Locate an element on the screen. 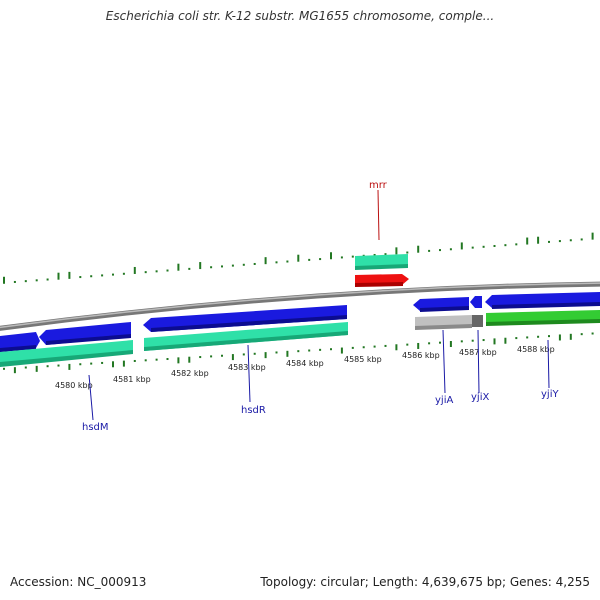  gene-label-mrr: mrr is located at coordinates (378, 185).